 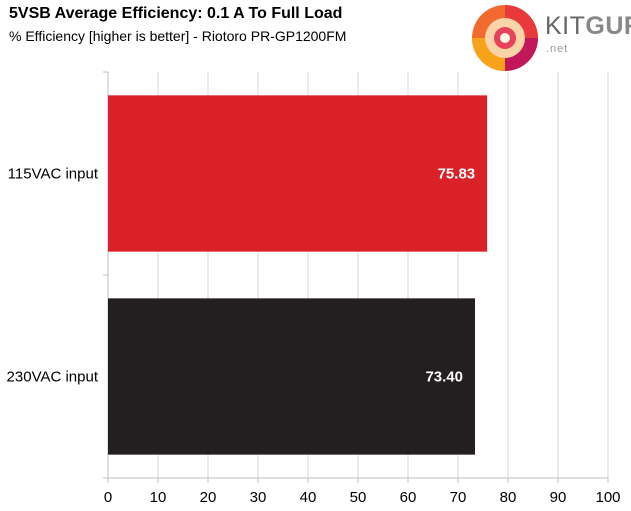 I want to click on kitguru-logo: KITGURU .net, so click(x=550, y=38).